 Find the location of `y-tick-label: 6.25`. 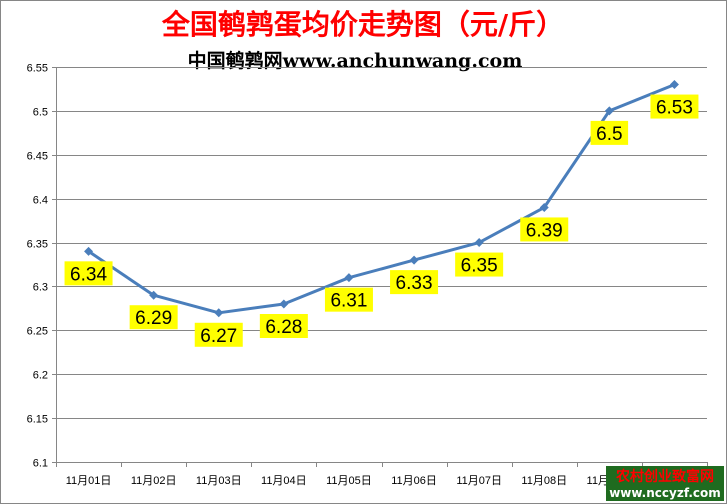

y-tick-label: 6.25 is located at coordinates (37, 332).